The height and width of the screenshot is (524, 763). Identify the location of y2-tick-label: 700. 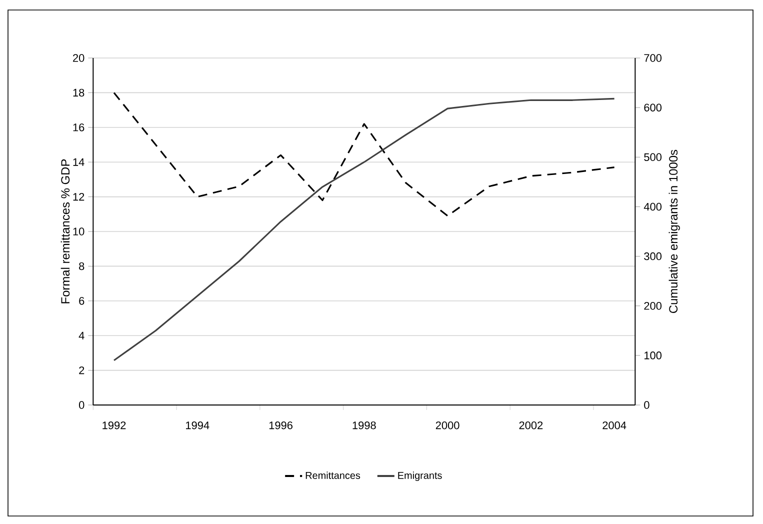
(653, 58).